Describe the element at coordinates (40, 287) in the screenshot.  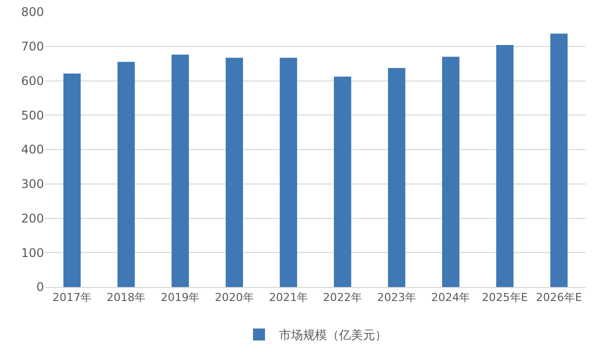
I see `y-tick-label: 0` at that location.